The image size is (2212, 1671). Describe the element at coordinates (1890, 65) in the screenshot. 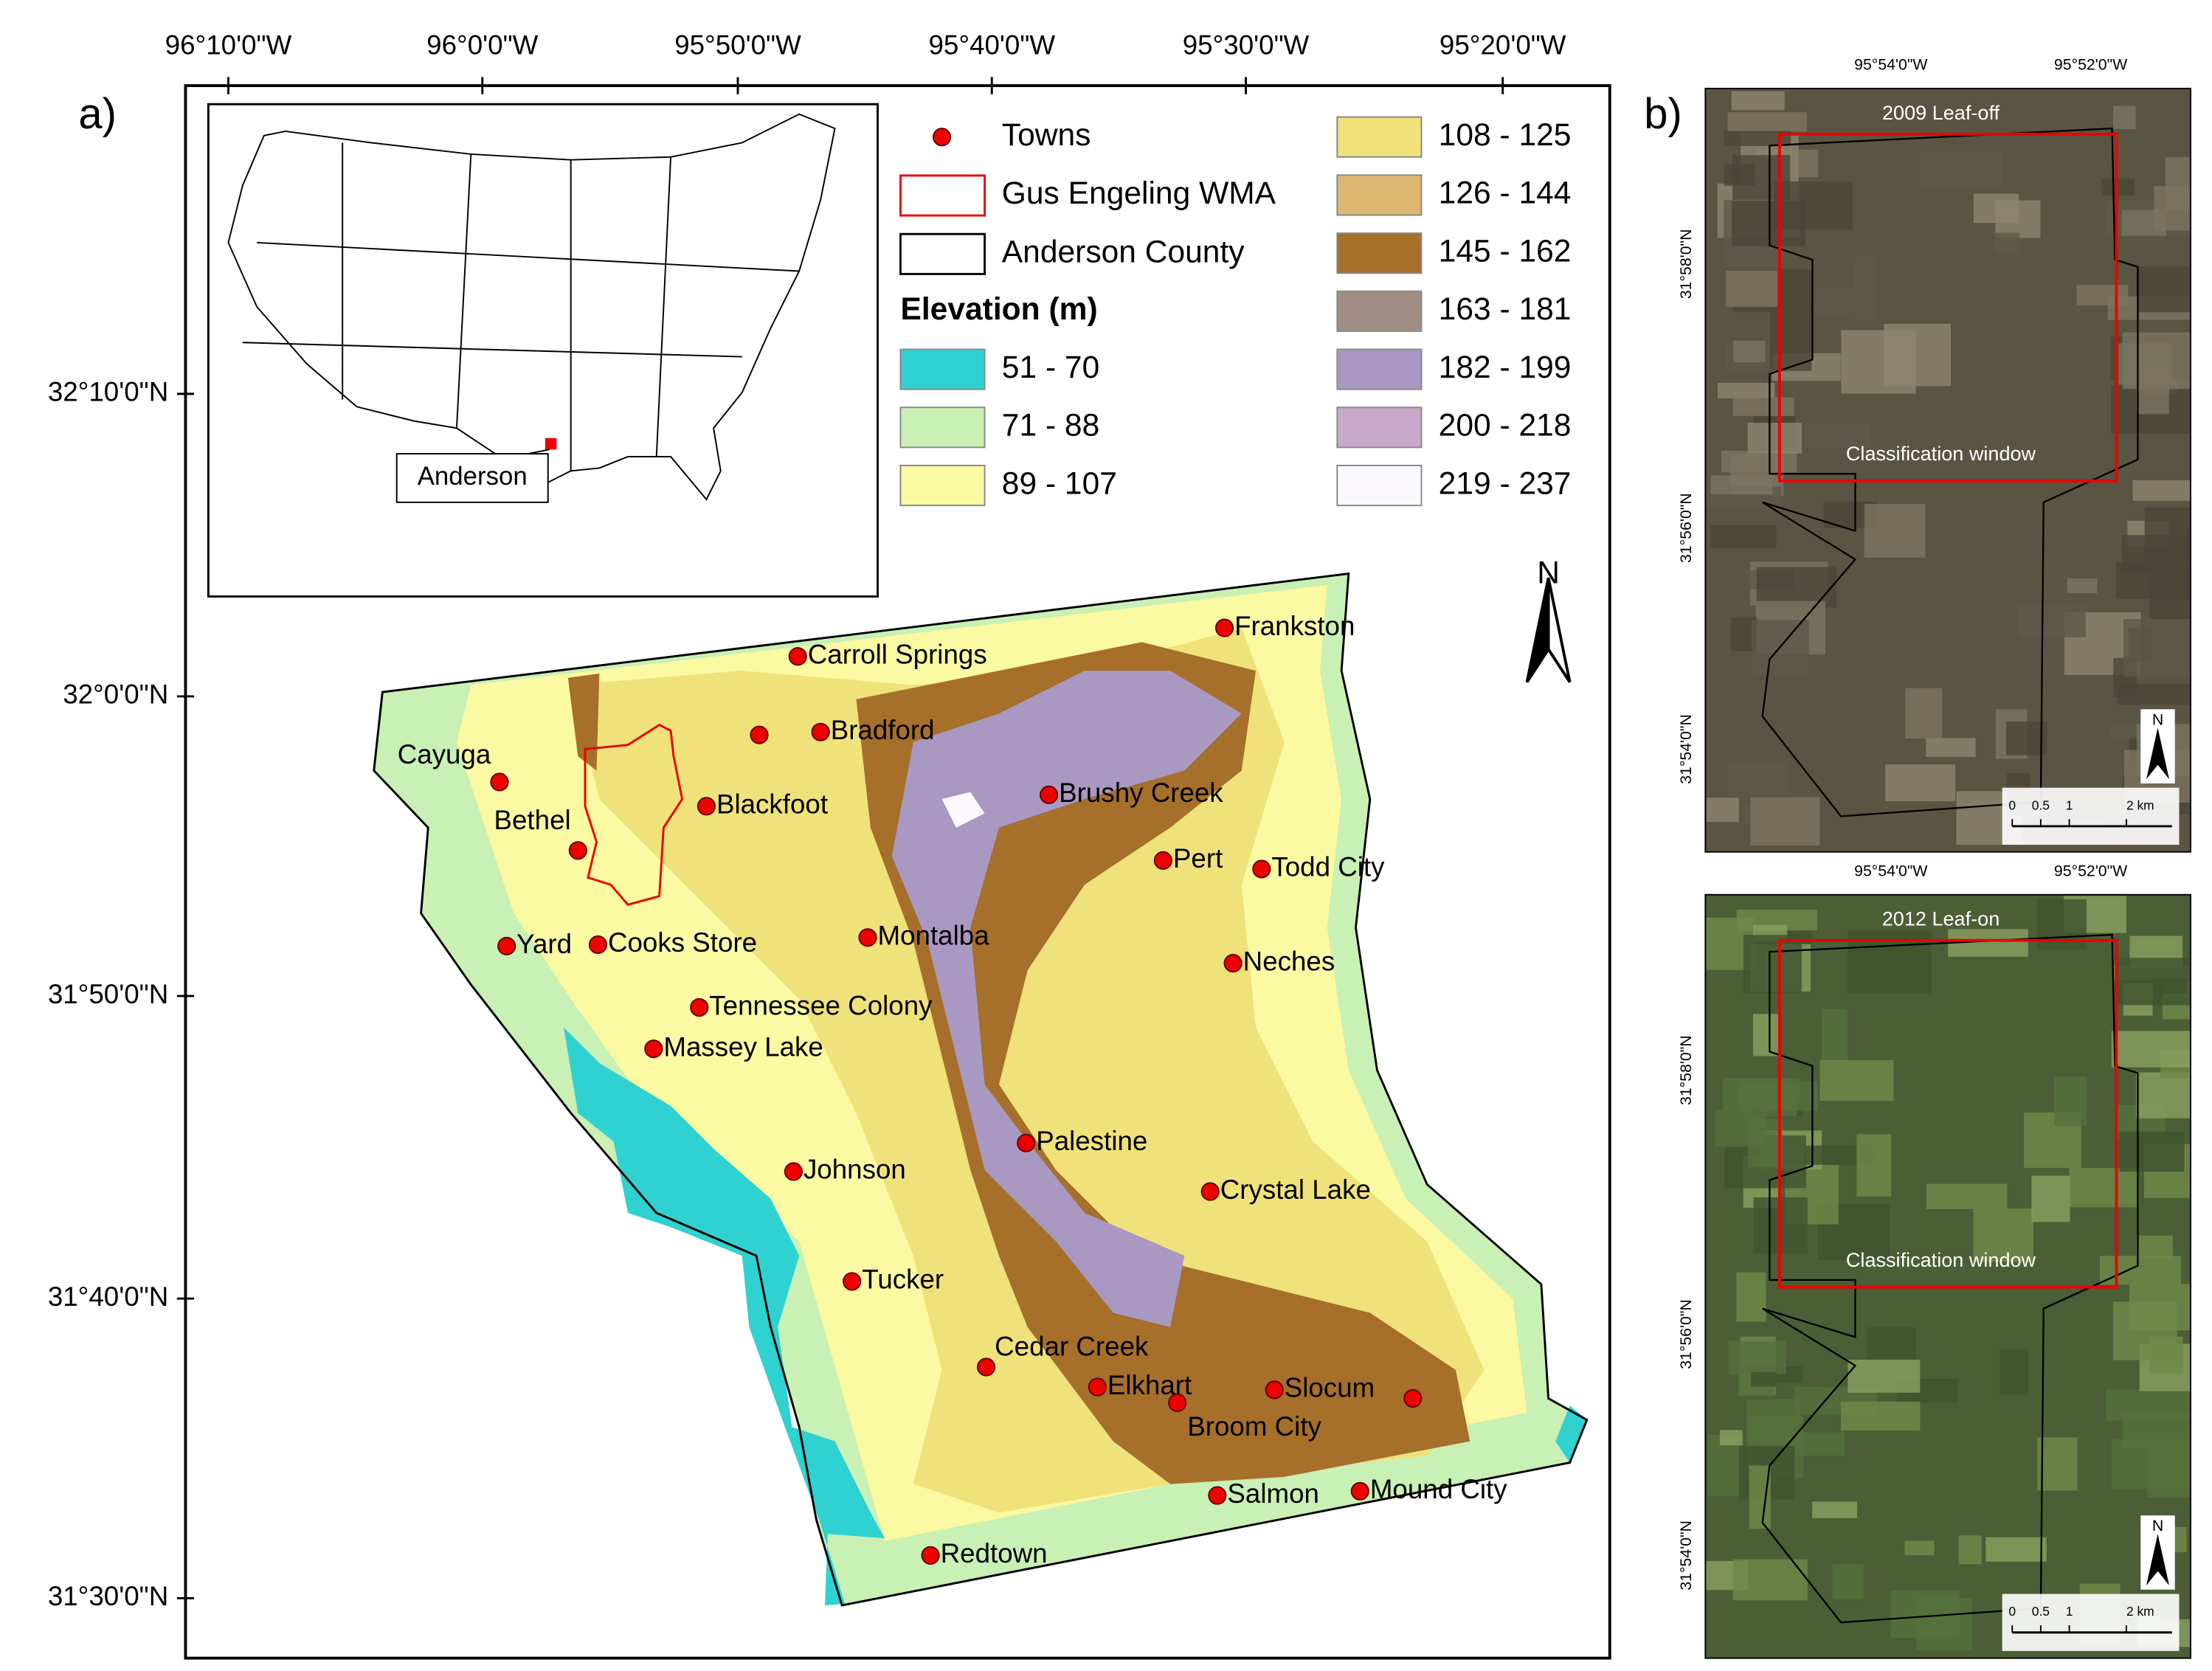

I see `longitude-label: 95°54'0"W` at that location.